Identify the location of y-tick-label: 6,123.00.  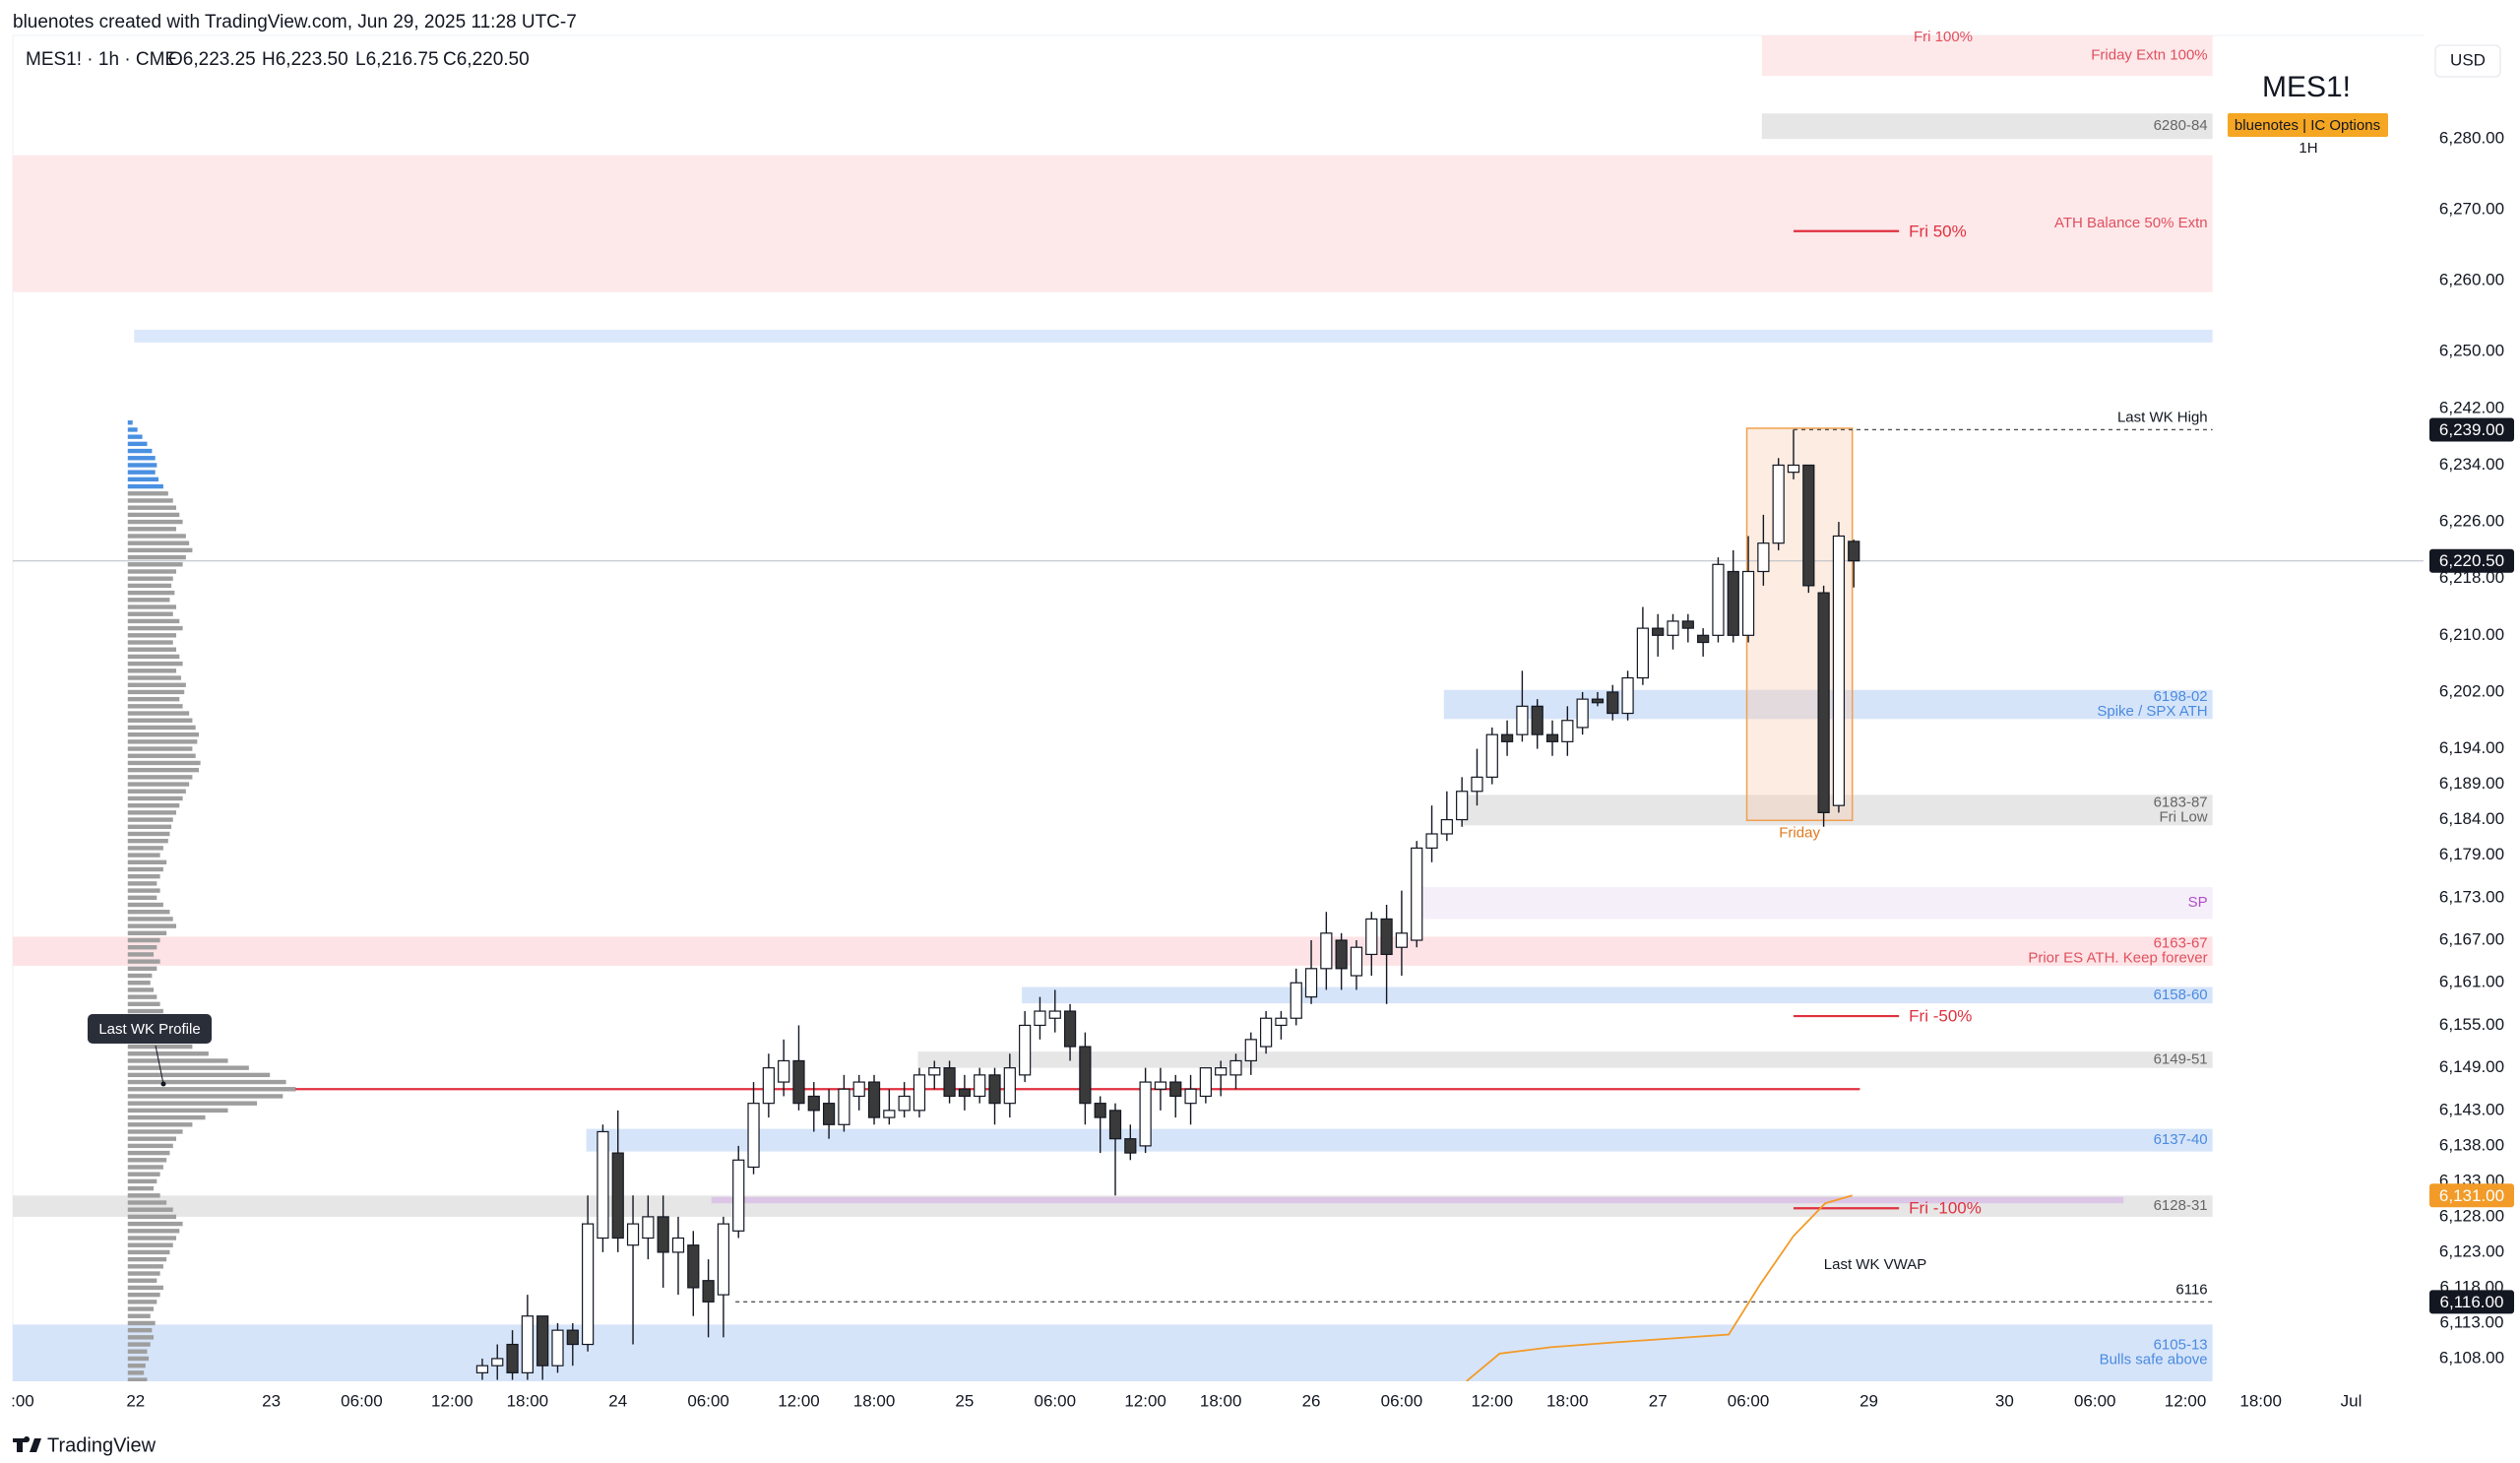
(2471, 1250).